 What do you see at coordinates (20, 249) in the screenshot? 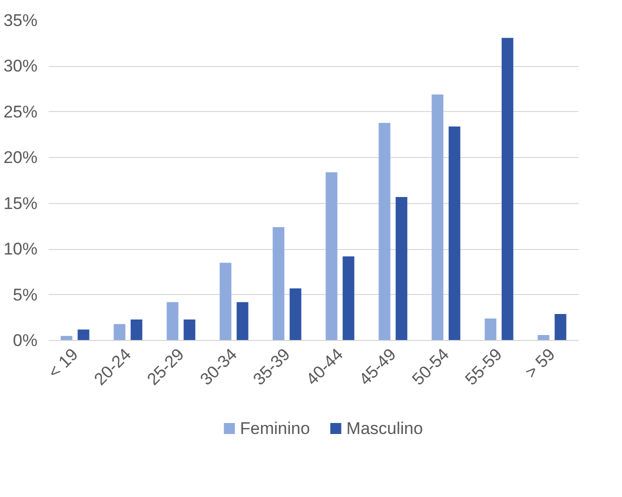
I see `y-tick-label: 10%` at bounding box center [20, 249].